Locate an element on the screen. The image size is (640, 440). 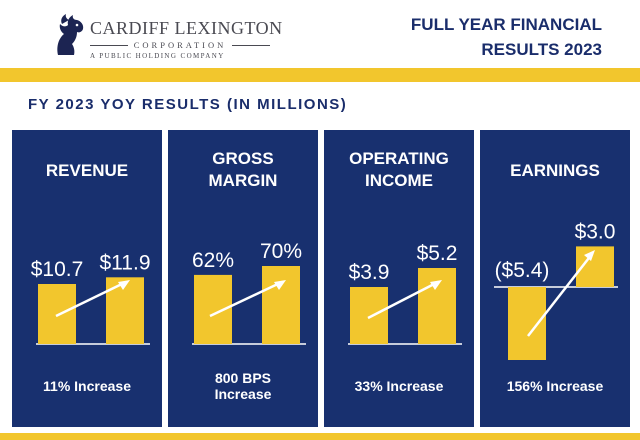
earnings-label-2023: $3.0 is located at coordinates (595, 231).